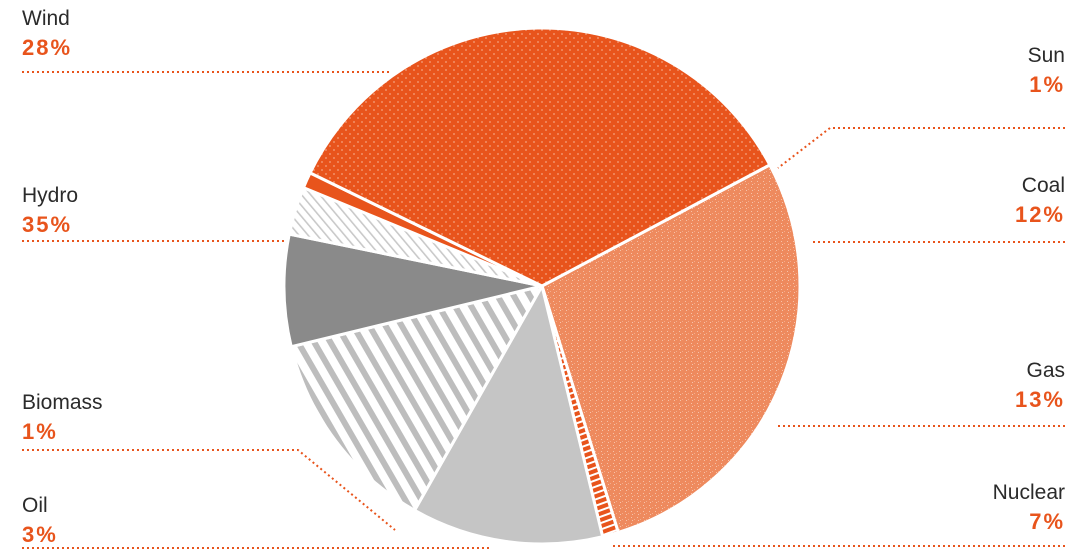 The image size is (1071, 553). Describe the element at coordinates (1028, 492) in the screenshot. I see `label-nuclear-name: Nuclear` at that location.